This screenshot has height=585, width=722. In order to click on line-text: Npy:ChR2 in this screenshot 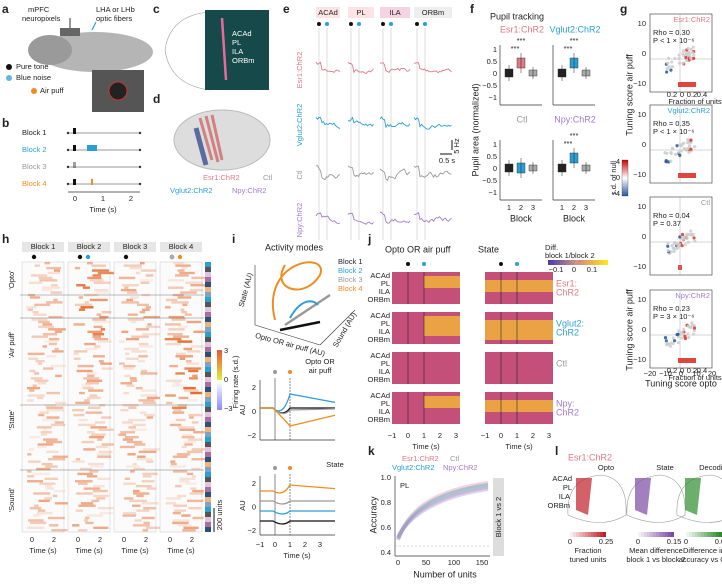, I will do `click(692, 295)`.